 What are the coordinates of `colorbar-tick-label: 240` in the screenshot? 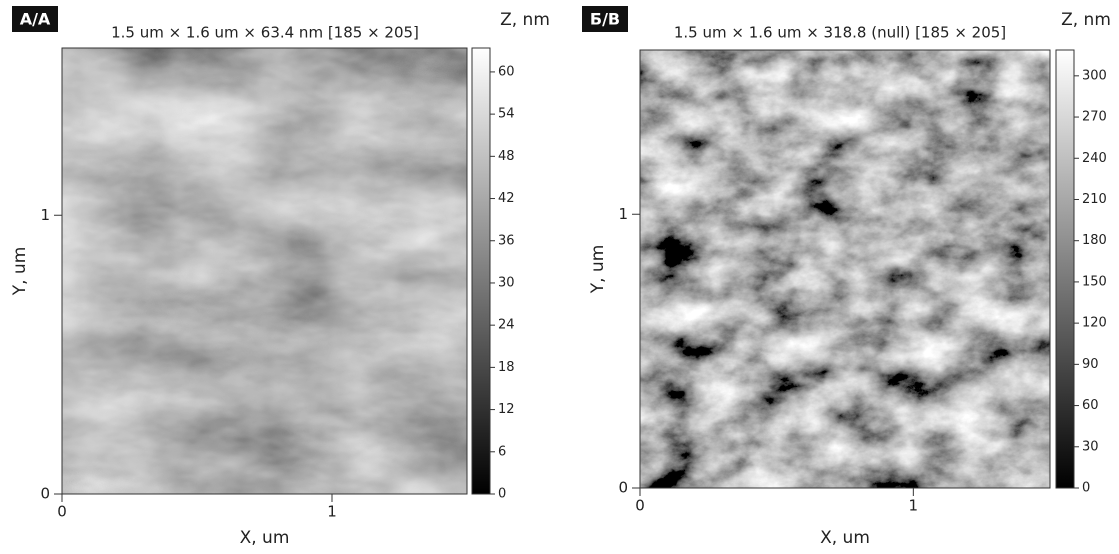 It's located at (1094, 158).